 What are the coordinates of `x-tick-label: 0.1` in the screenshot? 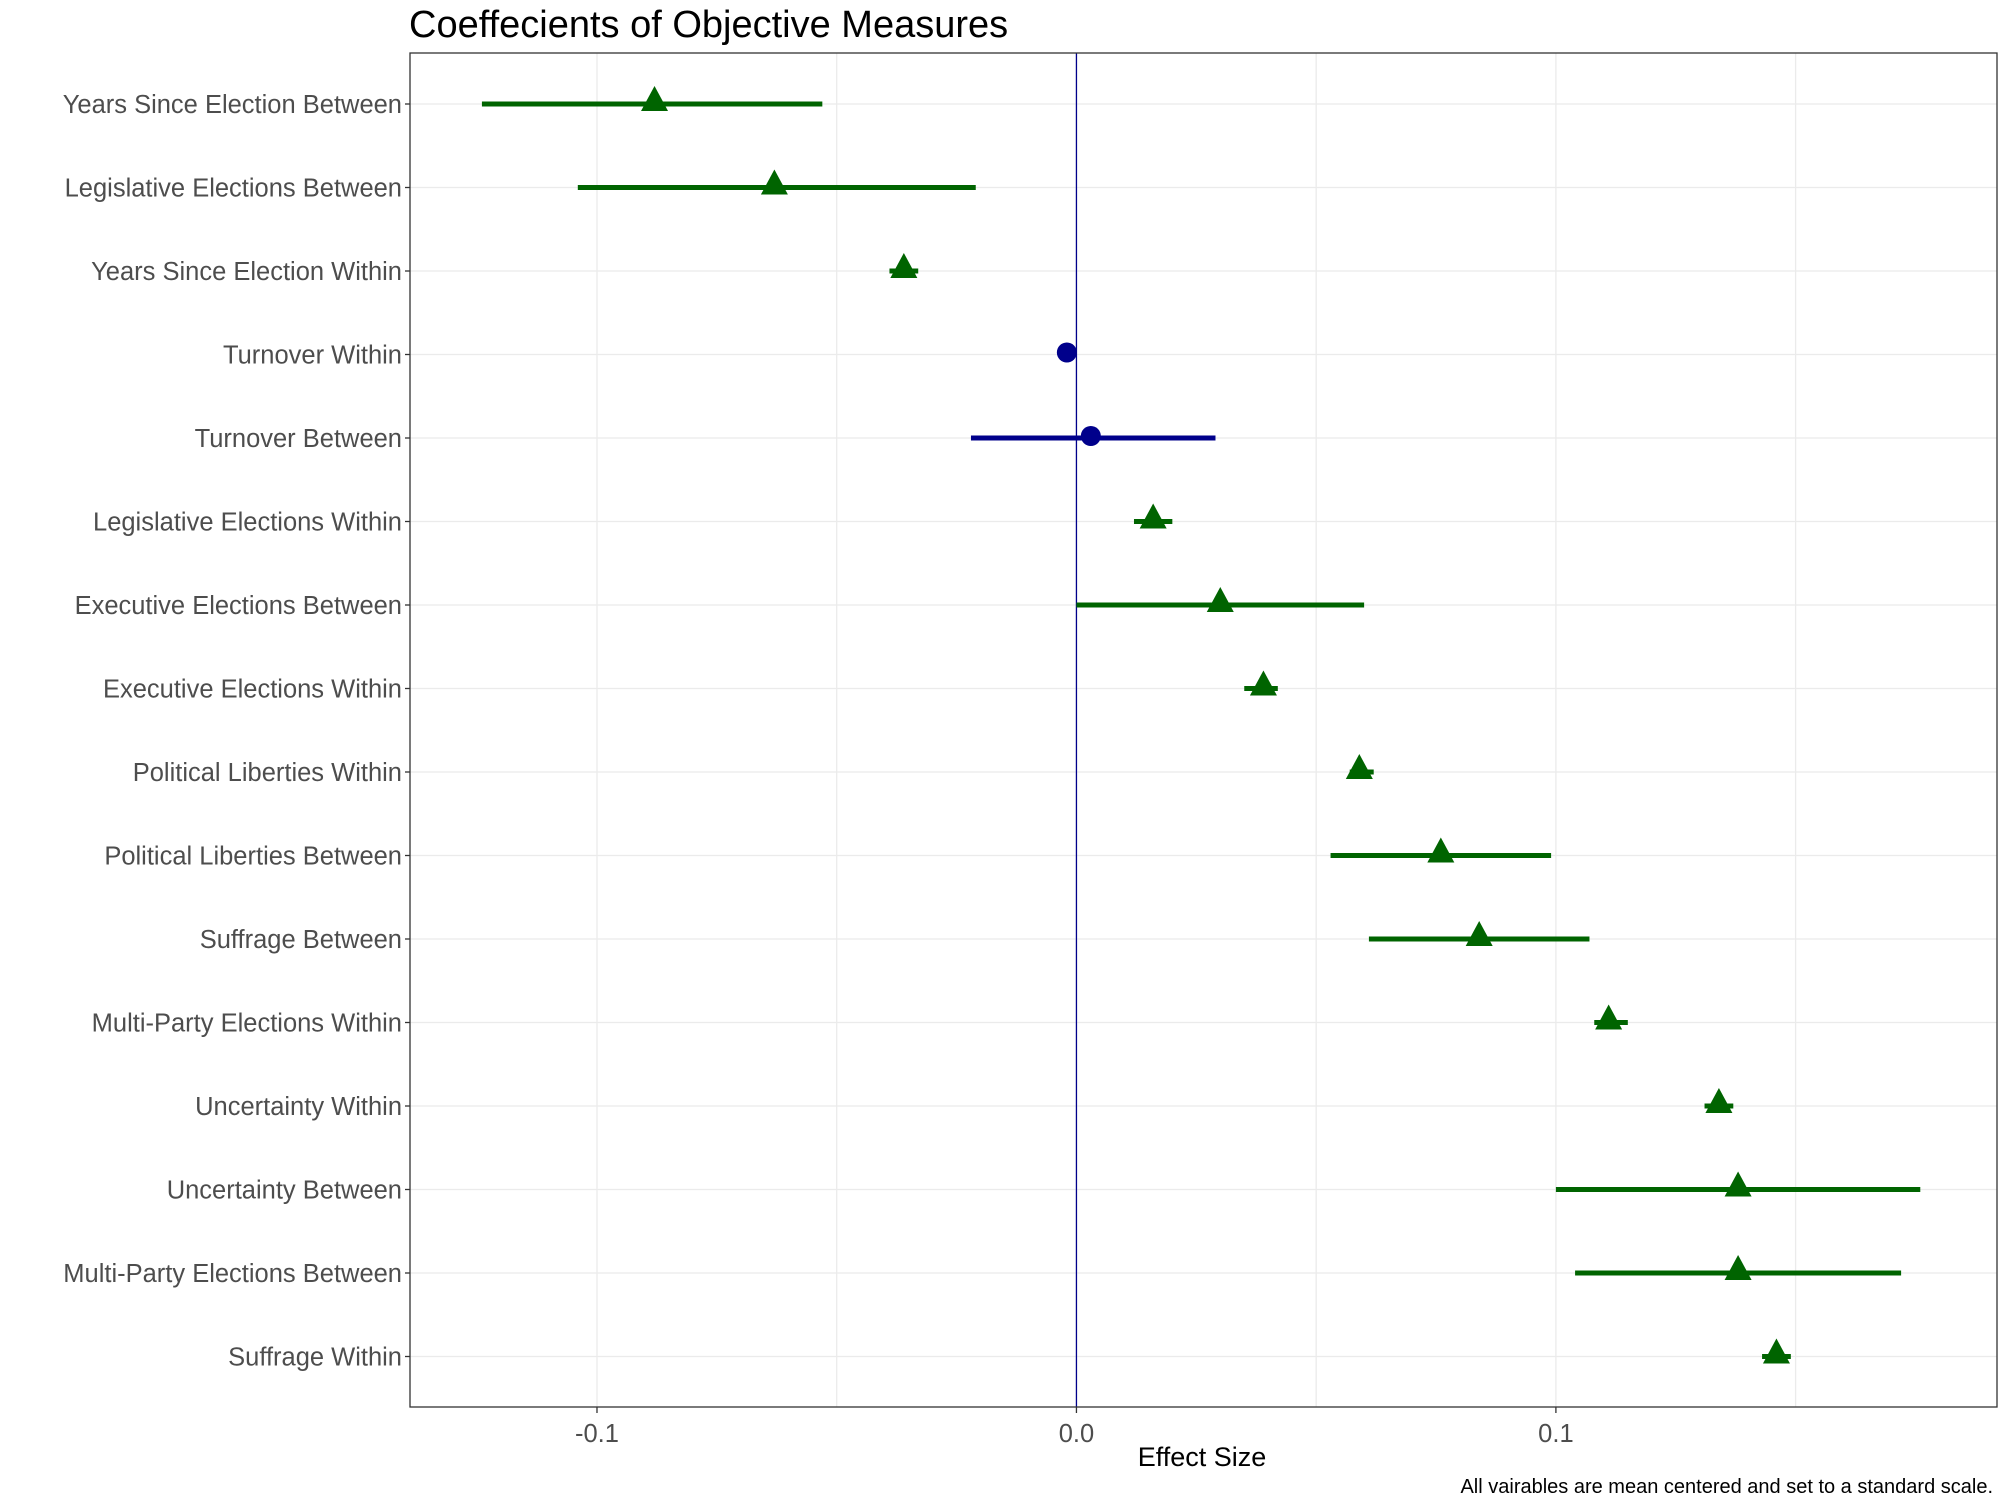 It's located at (1555, 1434).